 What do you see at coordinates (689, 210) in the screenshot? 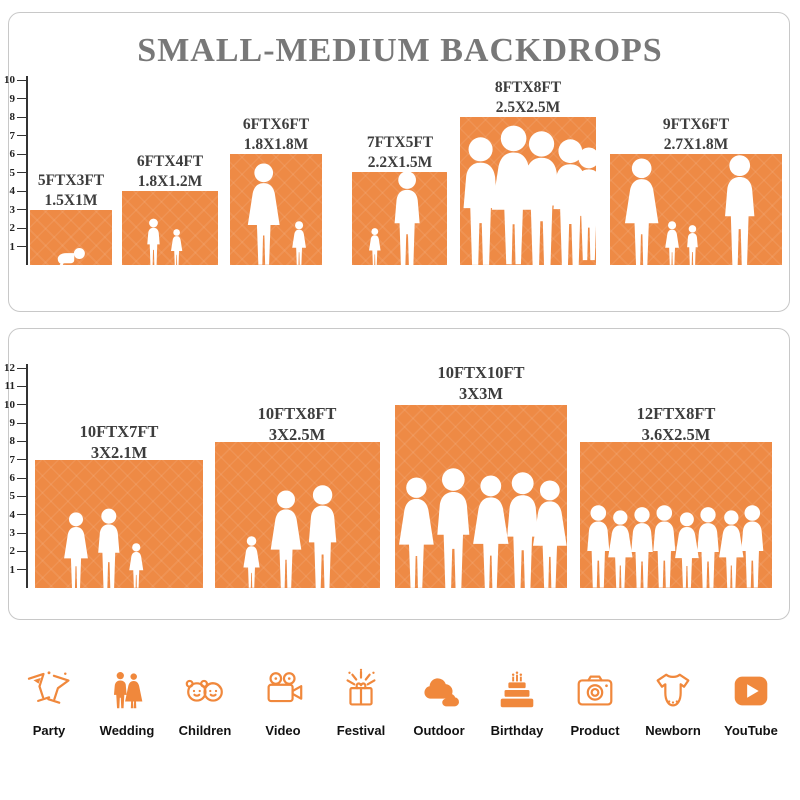
I see `silhouette-family-four` at bounding box center [689, 210].